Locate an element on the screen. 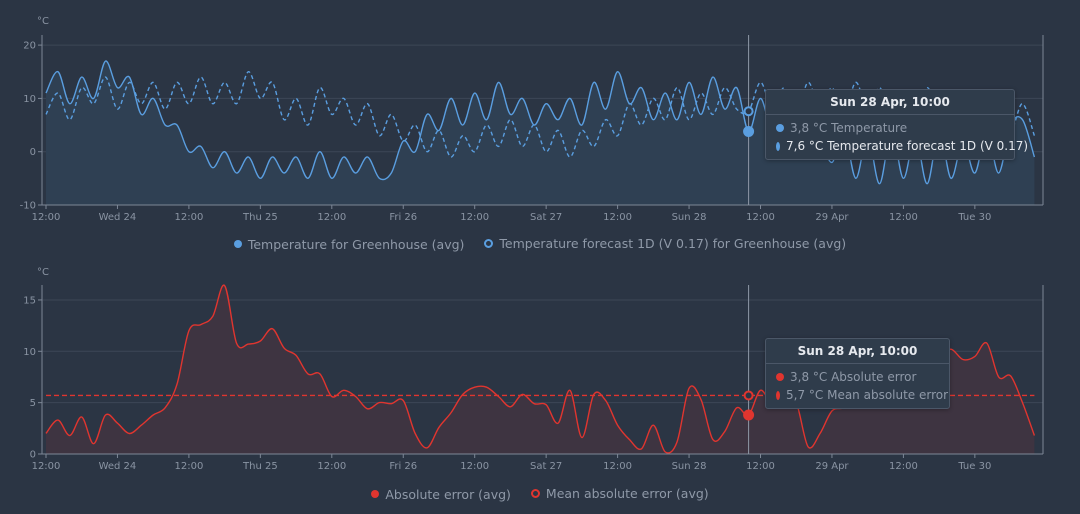 The image size is (1080, 514). legend-item-temperature: Temperature for Greenhouse (avg) is located at coordinates (349, 244).